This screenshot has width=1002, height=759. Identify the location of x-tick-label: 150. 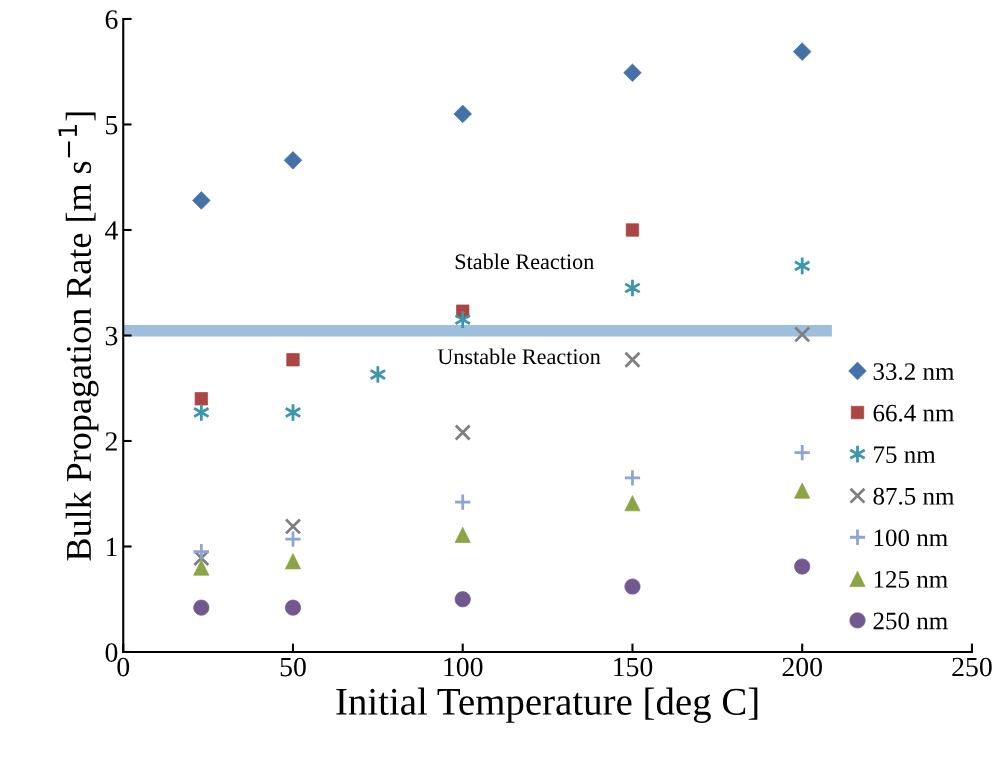
(633, 667).